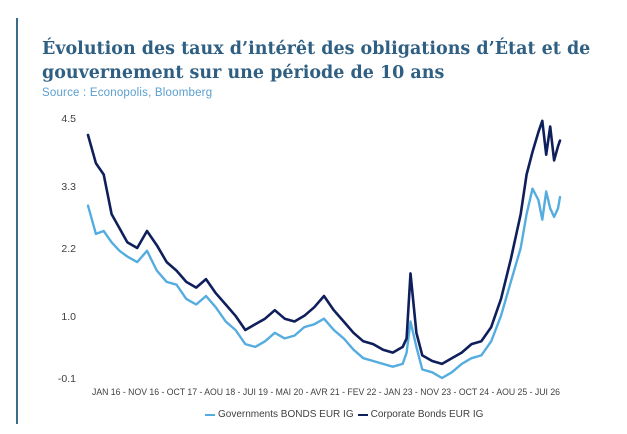 This screenshot has height=434, width=627. I want to click on y-tick-label: 3.3, so click(68, 187).